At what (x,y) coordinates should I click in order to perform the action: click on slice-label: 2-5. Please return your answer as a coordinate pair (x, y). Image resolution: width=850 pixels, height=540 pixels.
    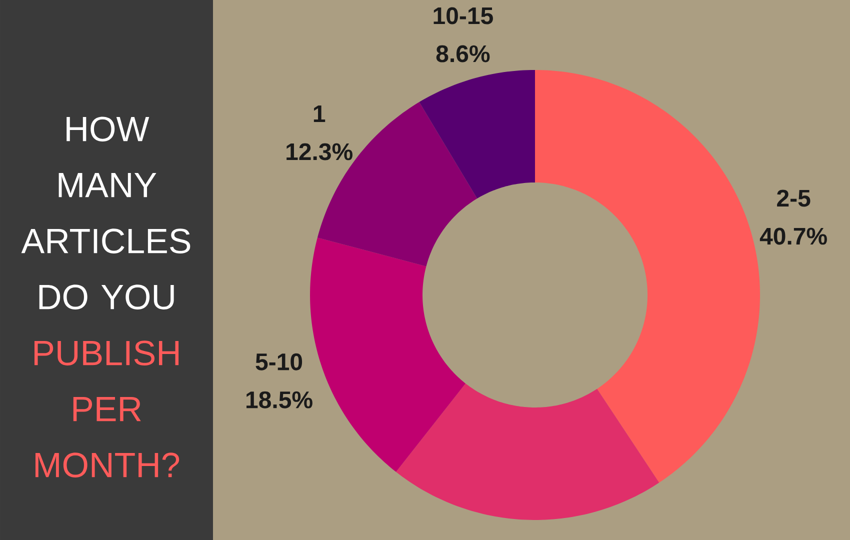
    Looking at the image, I should click on (793, 198).